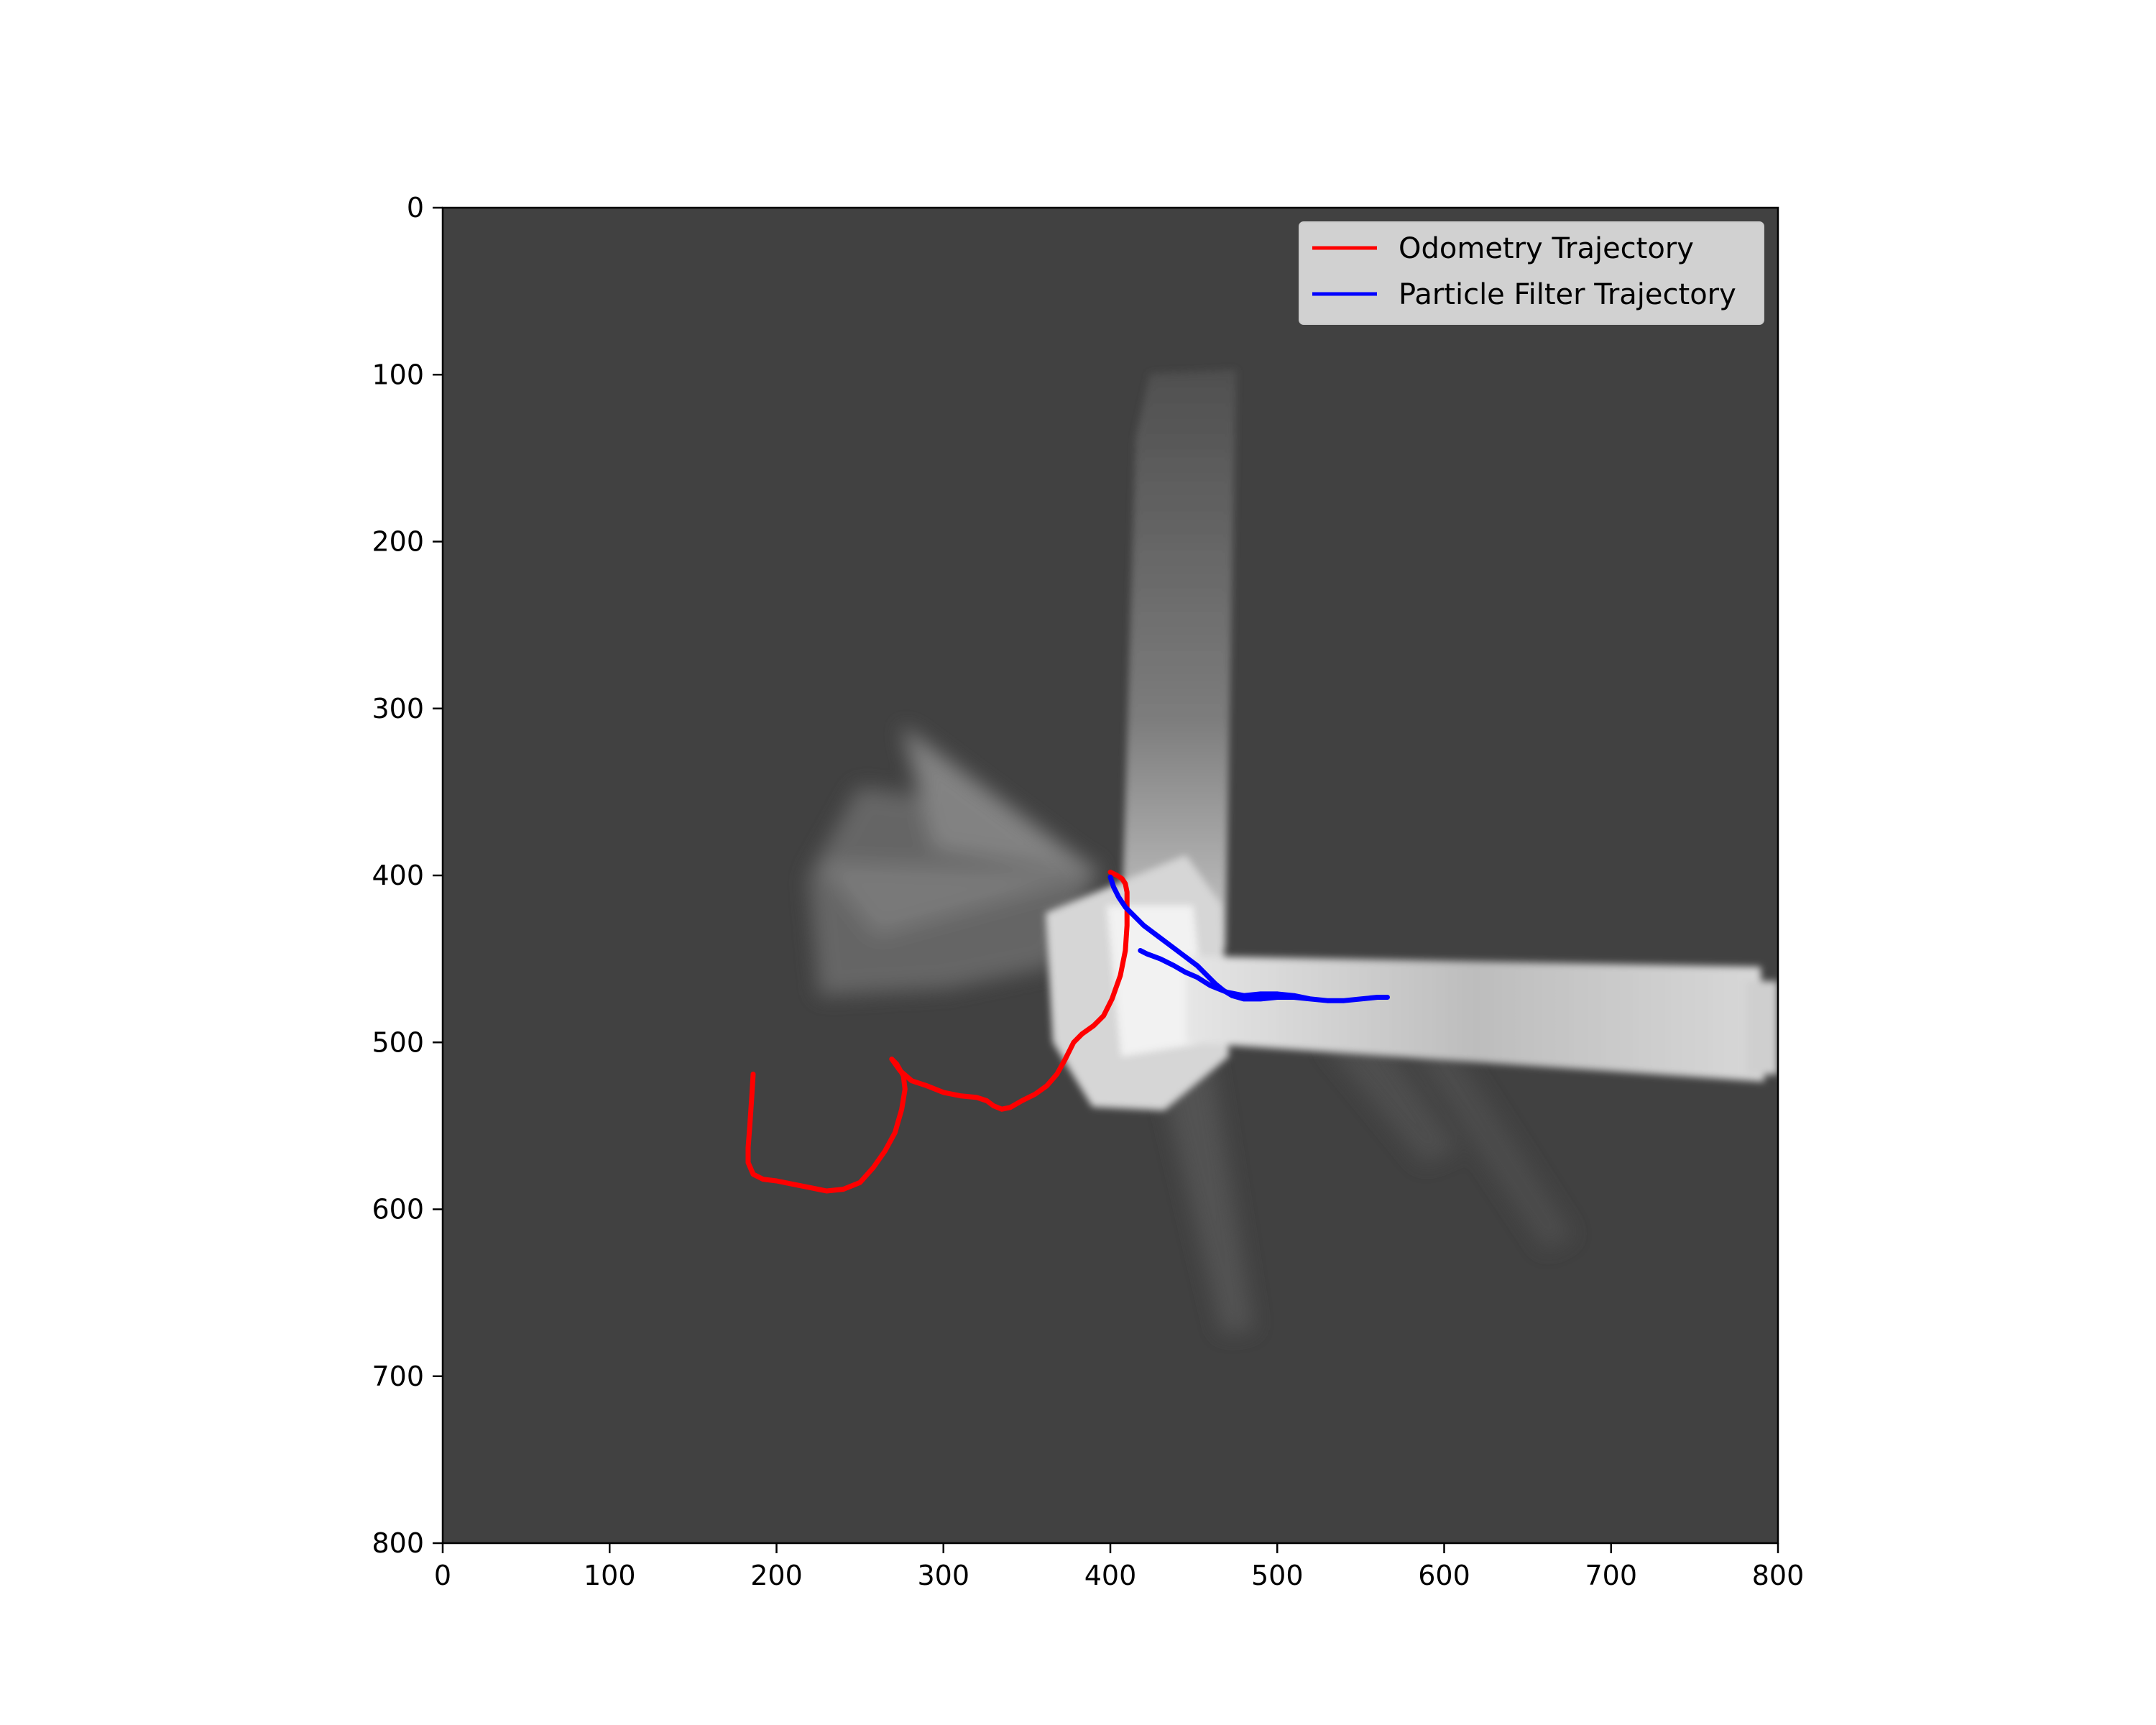 The height and width of the screenshot is (1725, 2156). Describe the element at coordinates (1277, 1575) in the screenshot. I see `x-tick-label: 500` at that location.